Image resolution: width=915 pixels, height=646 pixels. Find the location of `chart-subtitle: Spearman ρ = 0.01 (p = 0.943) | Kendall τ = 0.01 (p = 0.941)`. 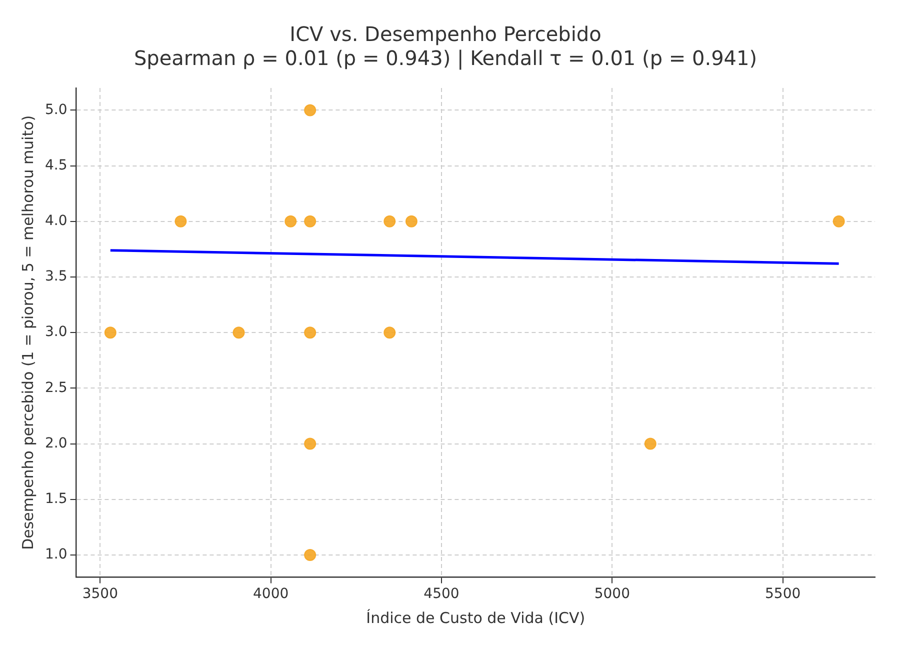

chart-subtitle: Spearman ρ = 0.01 (p = 0.943) | Kendall τ = 0.01 (p = 0.941) is located at coordinates (446, 58).